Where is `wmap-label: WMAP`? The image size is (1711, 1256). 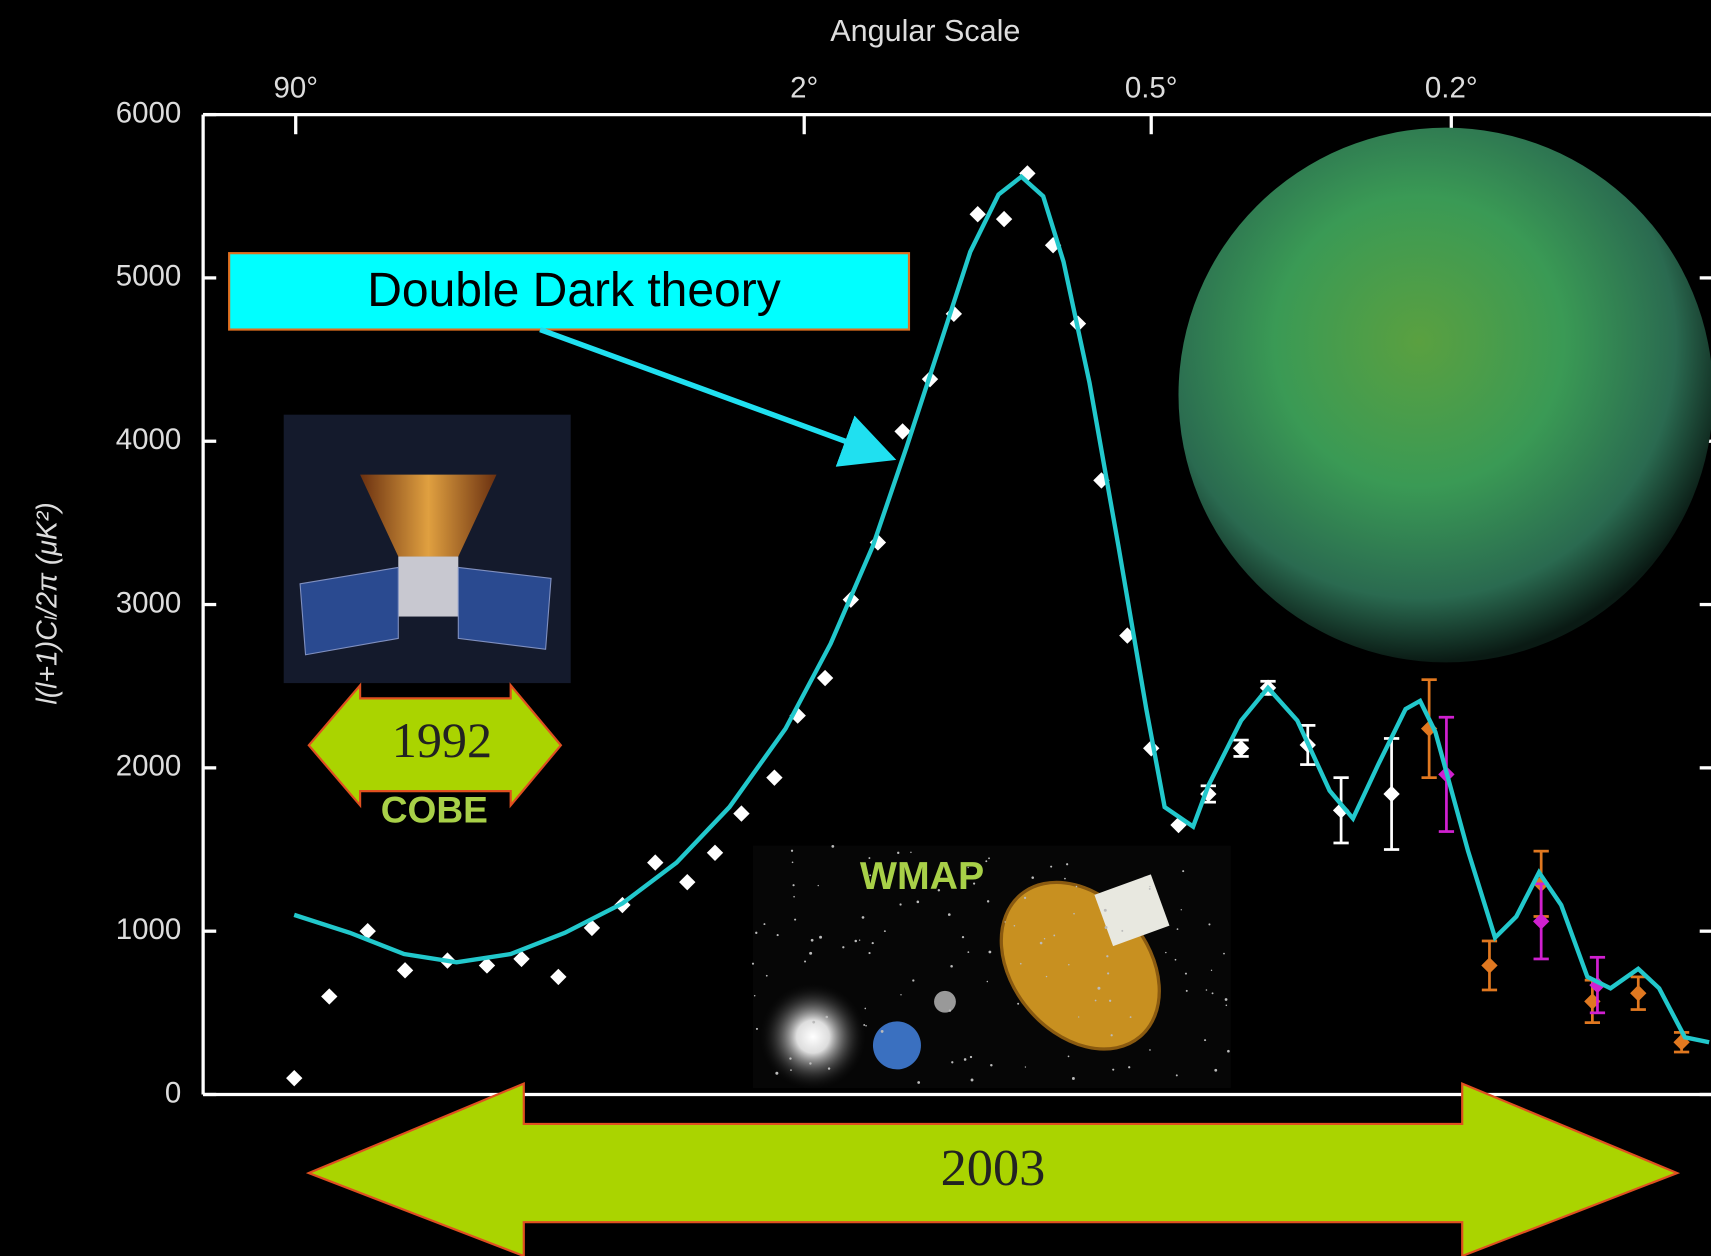
wmap-label: WMAP is located at coordinates (922, 876).